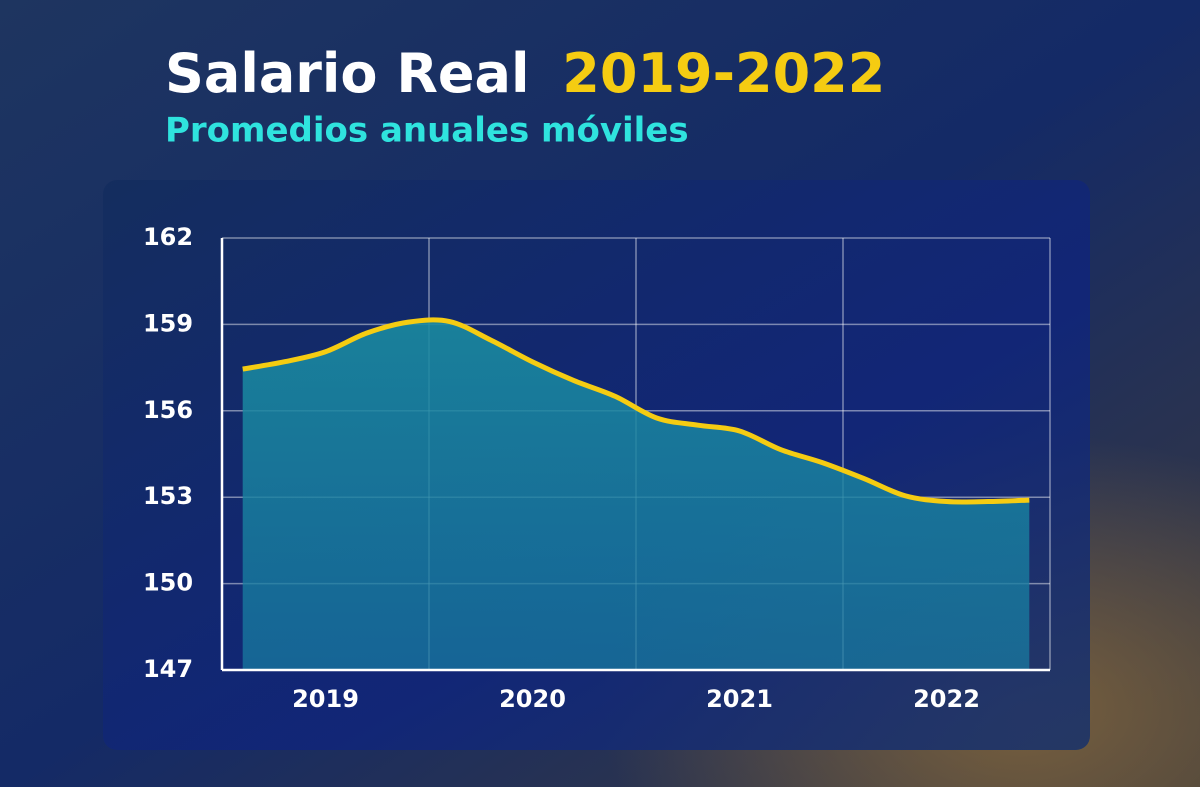  What do you see at coordinates (168, 410) in the screenshot?
I see `y-tick-label: 156` at bounding box center [168, 410].